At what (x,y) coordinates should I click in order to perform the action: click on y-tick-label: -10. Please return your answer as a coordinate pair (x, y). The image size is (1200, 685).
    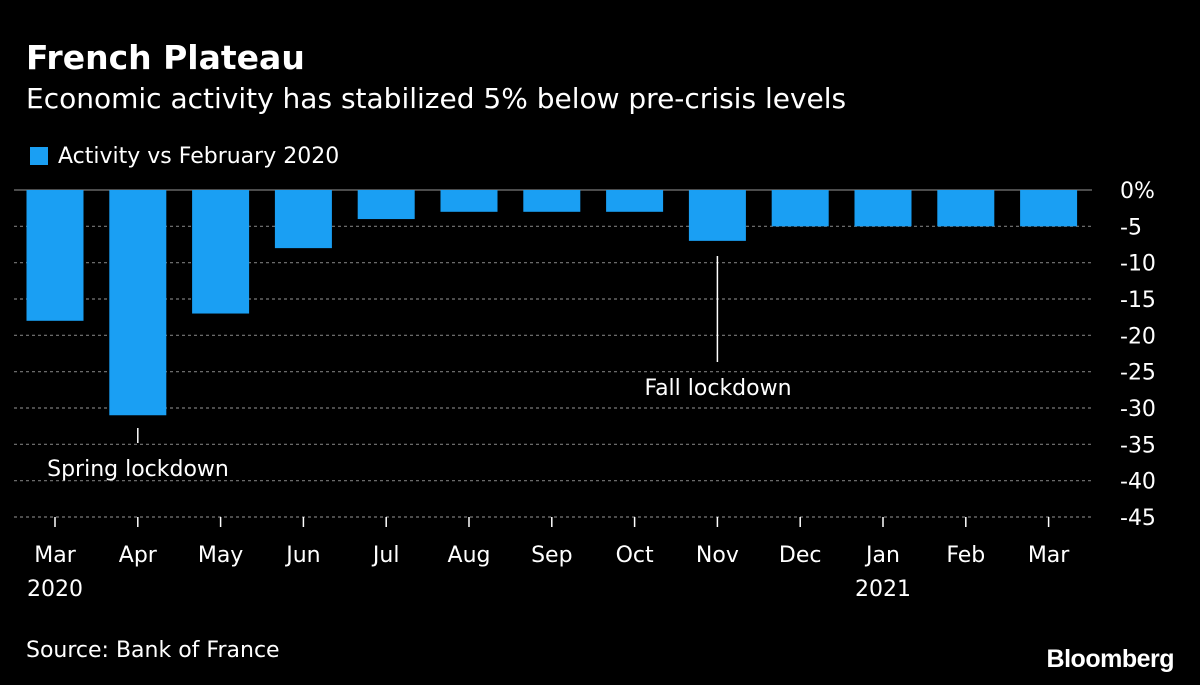
    Looking at the image, I should click on (1138, 264).